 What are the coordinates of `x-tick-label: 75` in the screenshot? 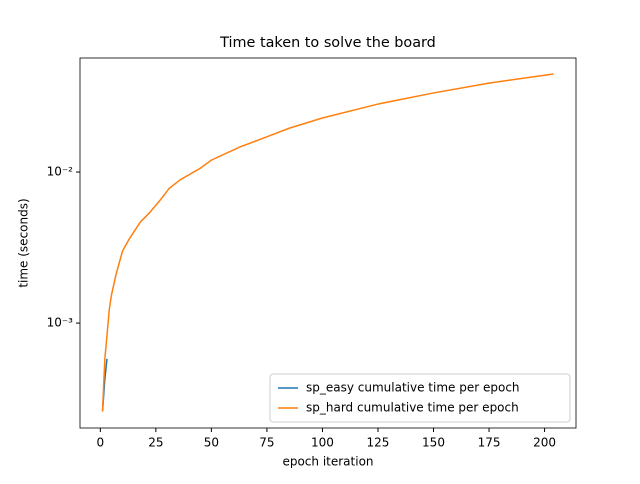 It's located at (266, 443).